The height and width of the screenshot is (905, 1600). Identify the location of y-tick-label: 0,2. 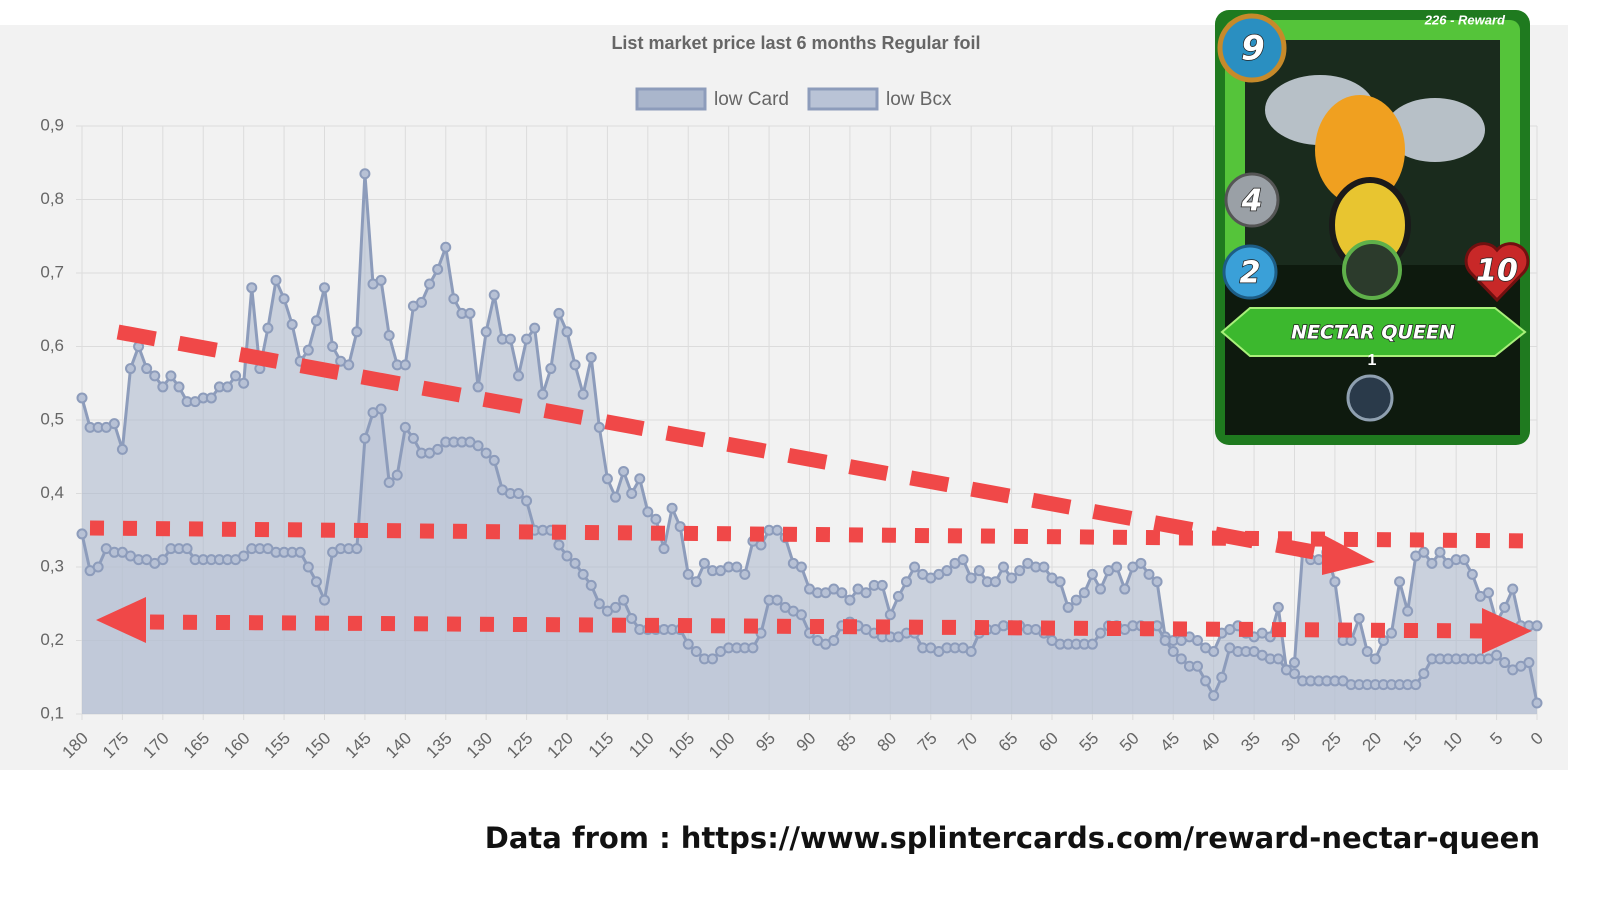
(52, 639).